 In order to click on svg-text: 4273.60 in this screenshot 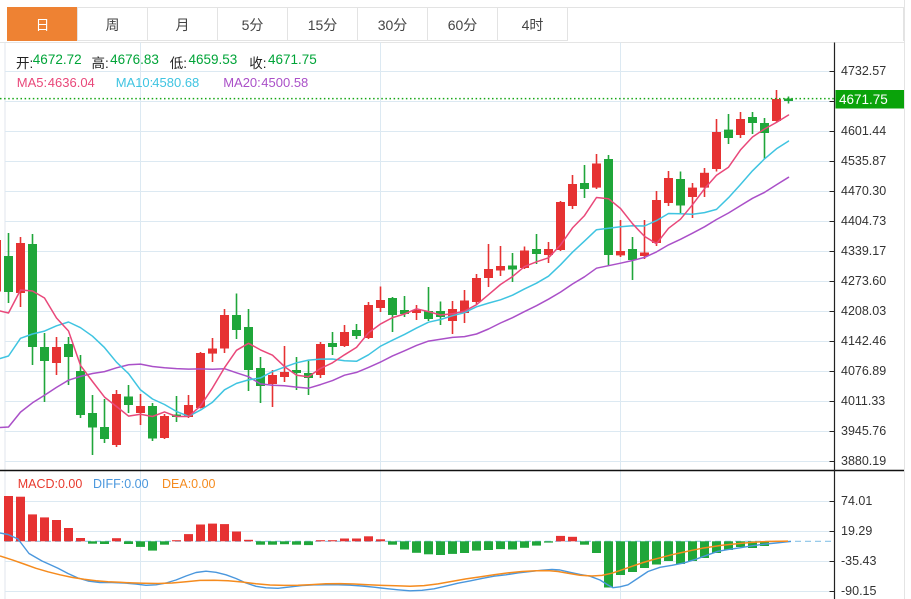, I will do `click(863, 281)`.